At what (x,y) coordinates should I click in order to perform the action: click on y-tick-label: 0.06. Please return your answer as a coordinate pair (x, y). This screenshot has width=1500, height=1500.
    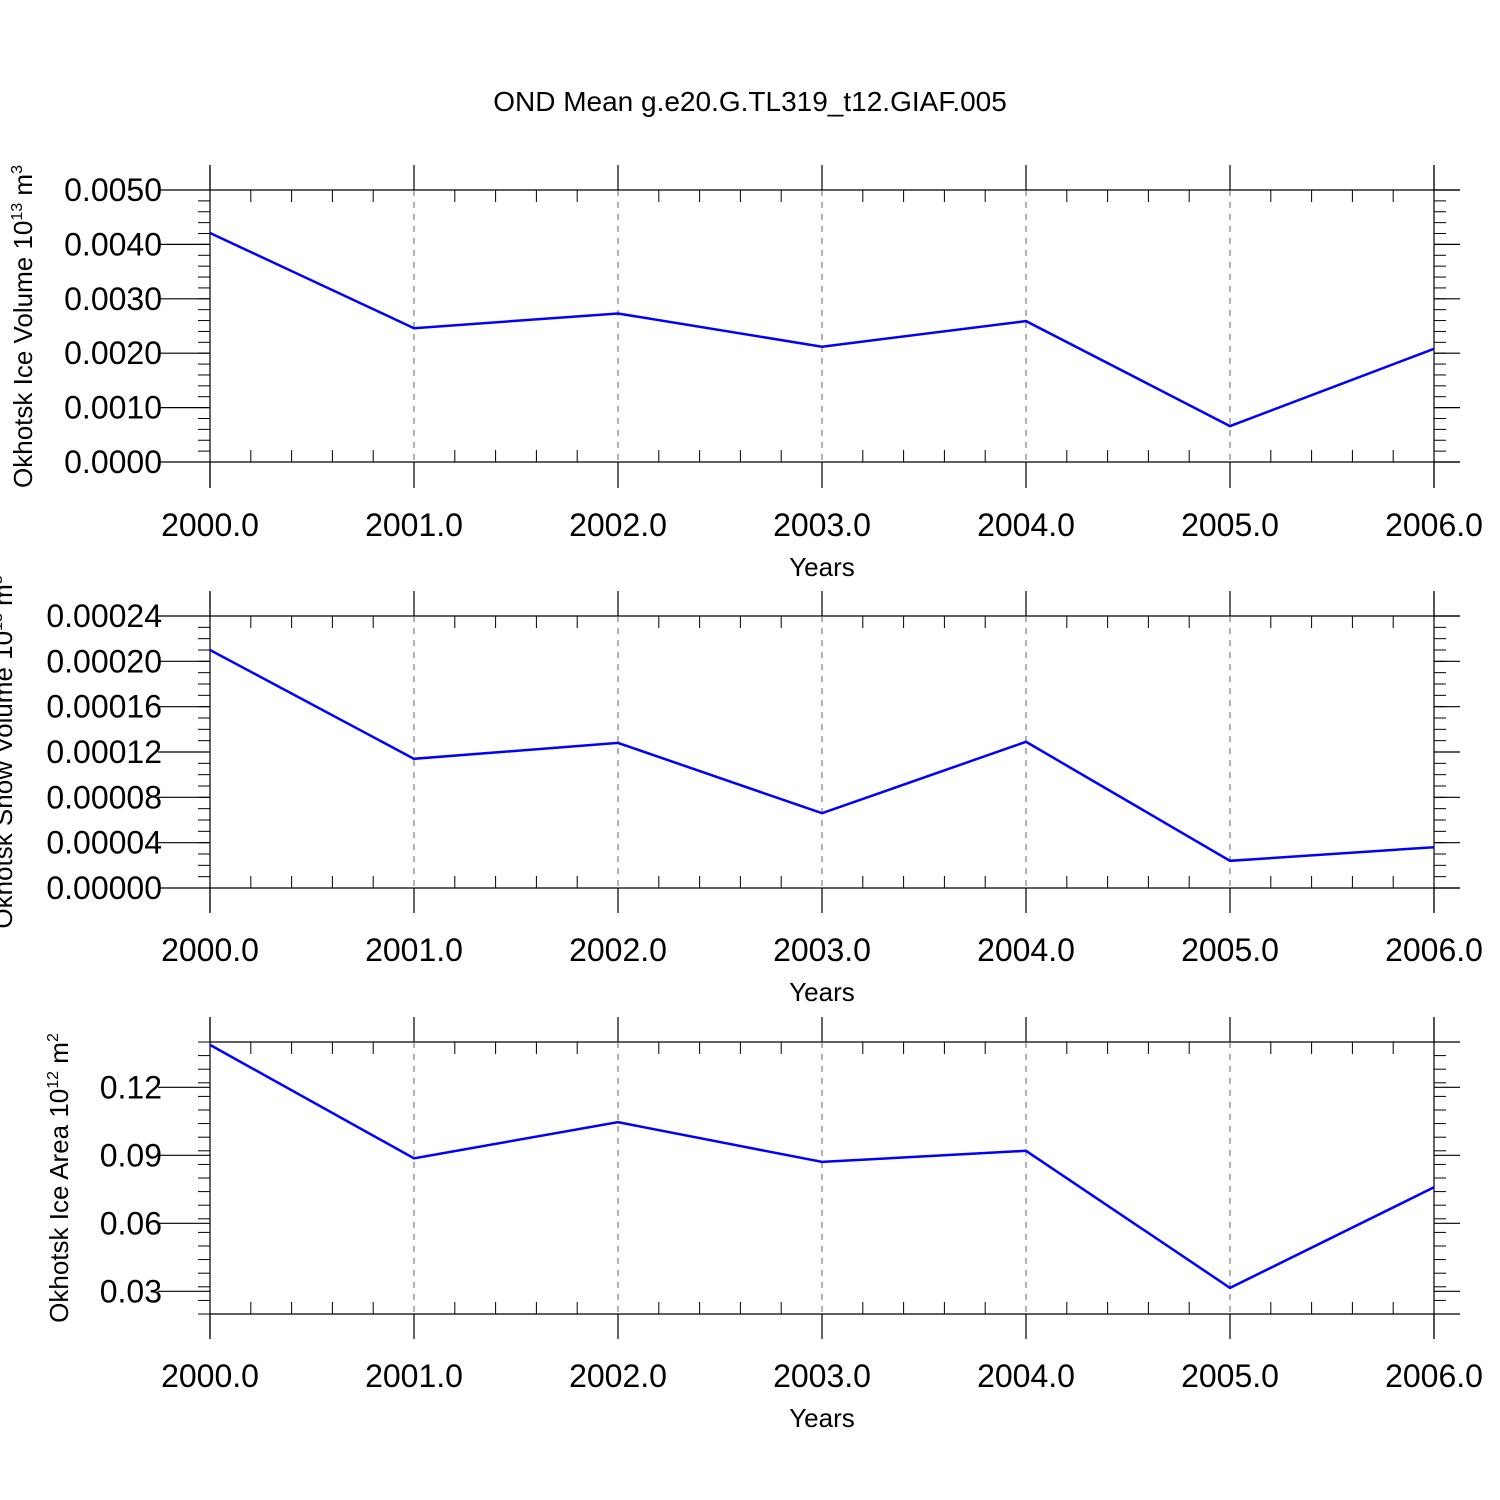
    Looking at the image, I should click on (131, 1223).